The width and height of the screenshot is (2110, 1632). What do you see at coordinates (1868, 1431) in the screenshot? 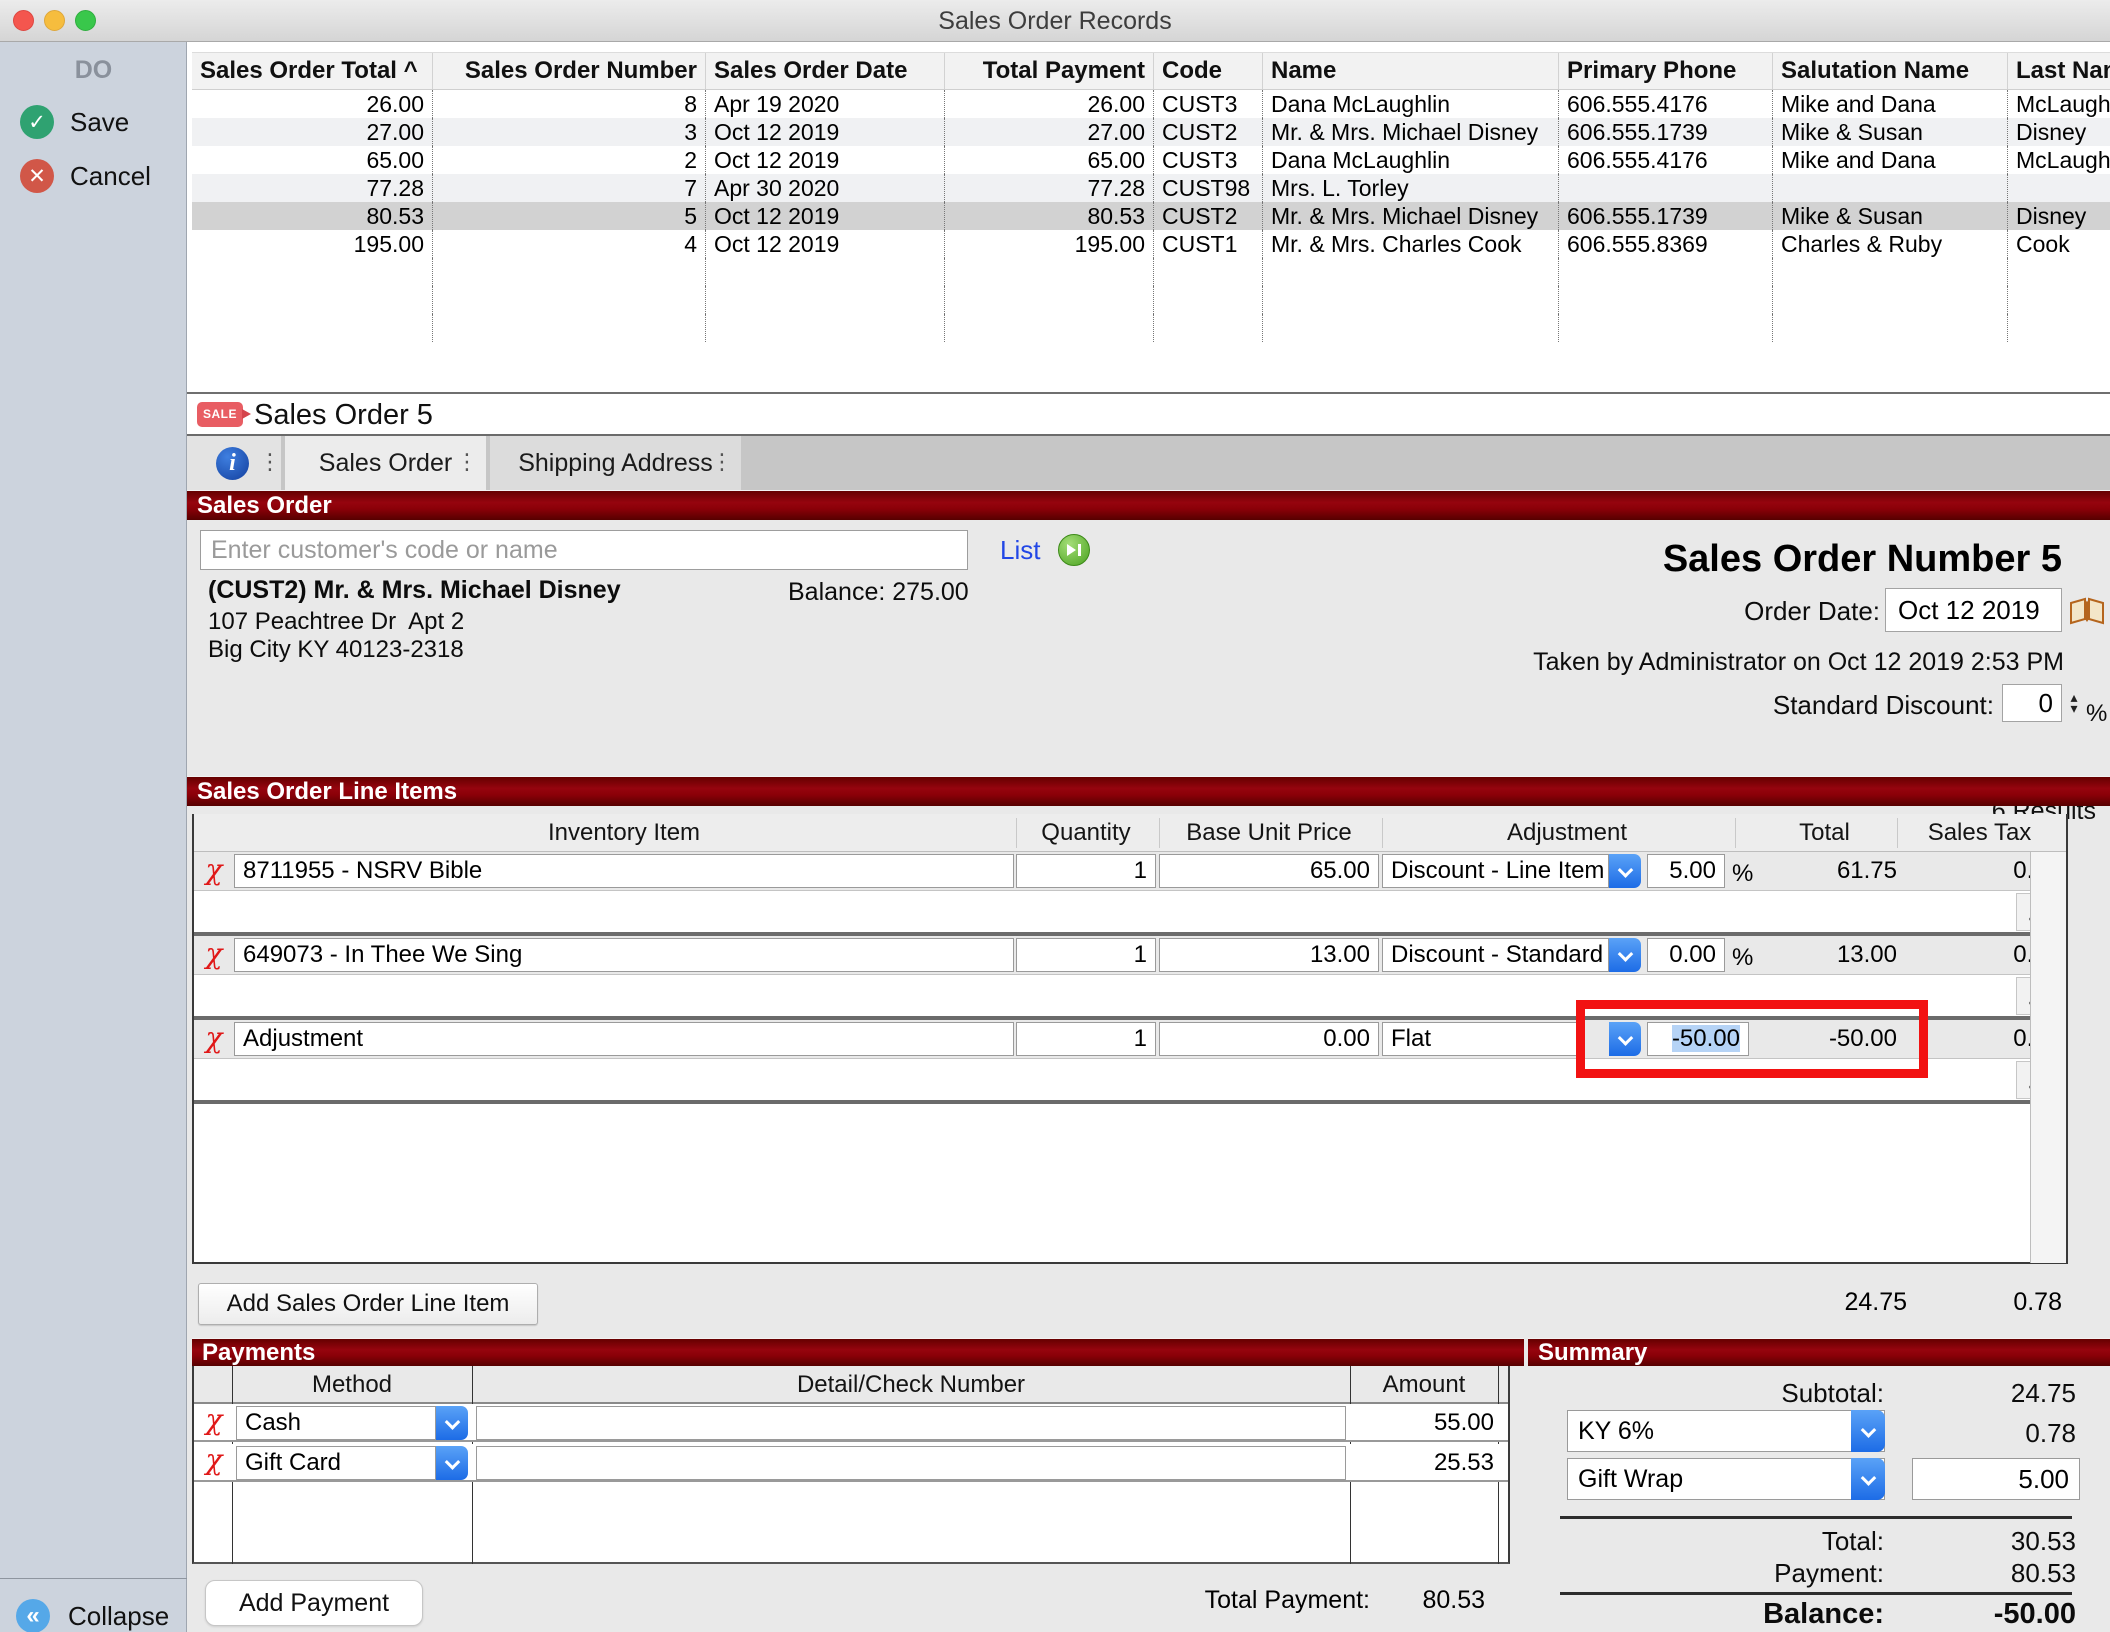
I see `tax-dropdown-button` at bounding box center [1868, 1431].